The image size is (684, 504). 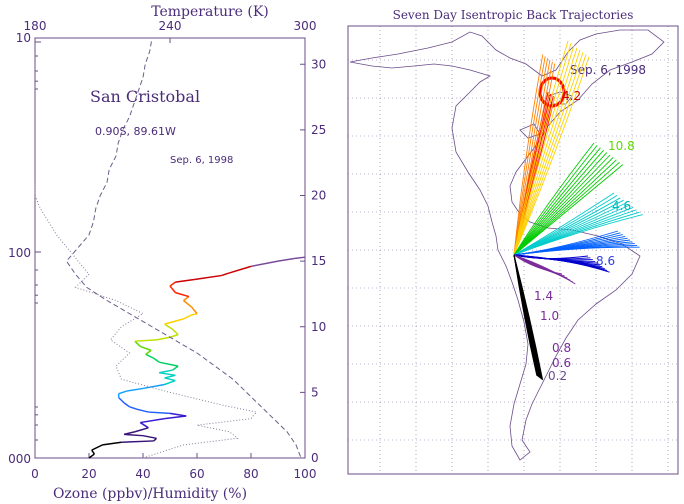 What do you see at coordinates (145, 96) in the screenshot?
I see `station-name: San Cristobal` at bounding box center [145, 96].